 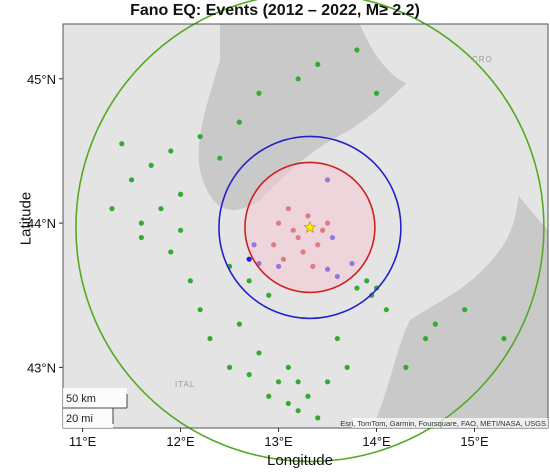 What do you see at coordinates (376, 441) in the screenshot?
I see `x-tick-label: 14°E` at bounding box center [376, 441].